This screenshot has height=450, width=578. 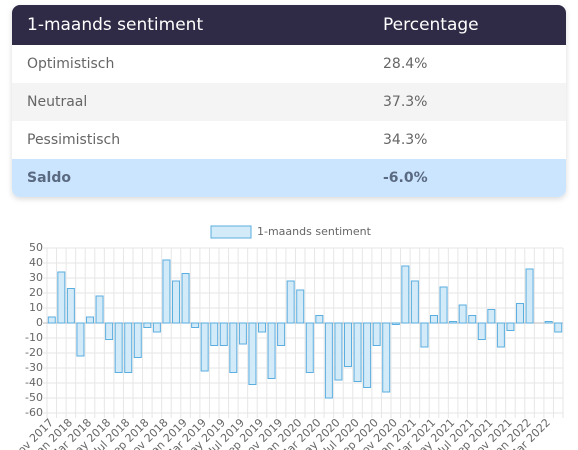 I want to click on y-tick-label: -30, so click(x=34, y=367).